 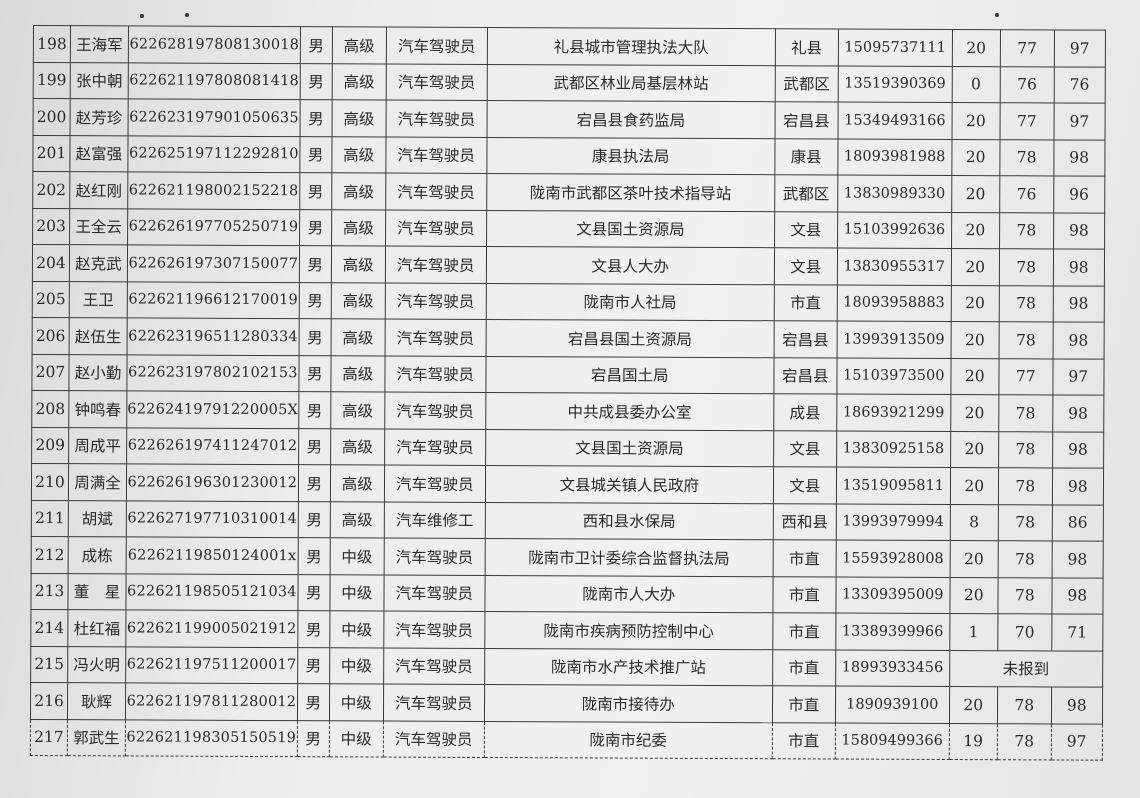 What do you see at coordinates (50, 372) in the screenshot?
I see `row-number: 207` at bounding box center [50, 372].